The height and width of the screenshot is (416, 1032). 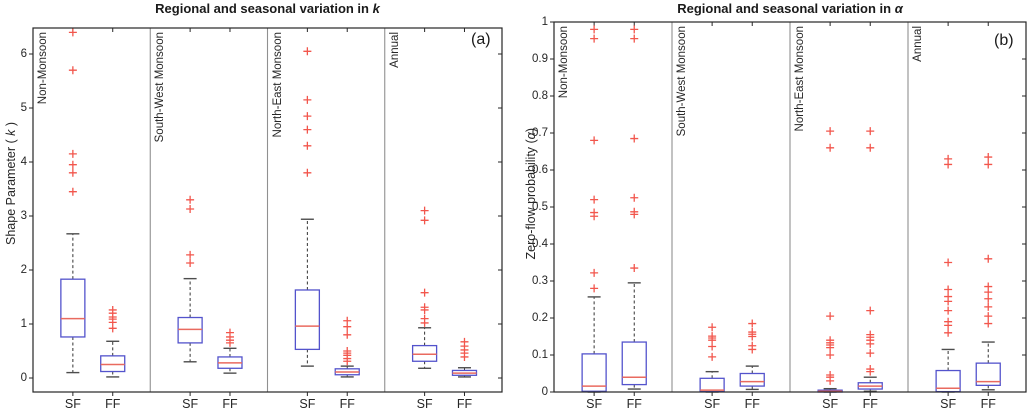 What do you see at coordinates (481, 39) in the screenshot?
I see `panel-a-letter: (a)` at bounding box center [481, 39].